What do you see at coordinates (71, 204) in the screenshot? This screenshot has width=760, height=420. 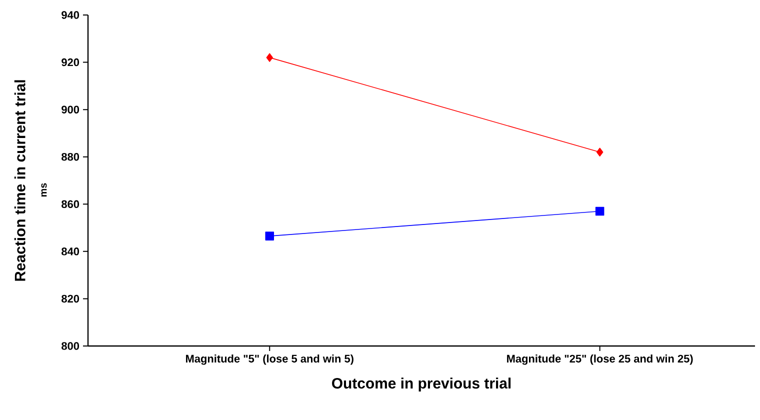 I see `y-tick-label: 860` at bounding box center [71, 204].